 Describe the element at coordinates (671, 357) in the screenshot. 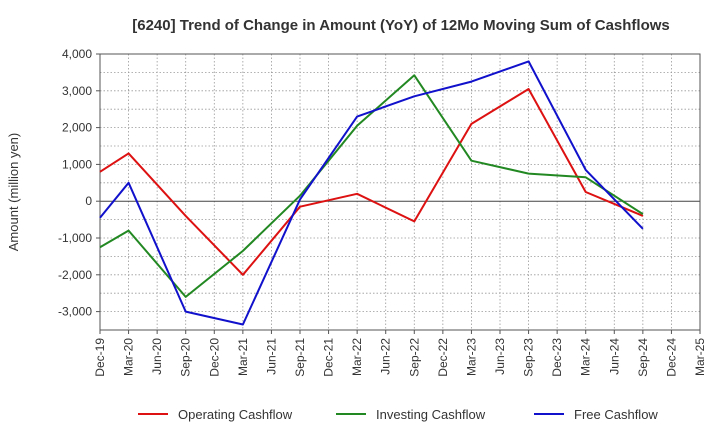

I see `x-tick-label: Dec-24` at that location.